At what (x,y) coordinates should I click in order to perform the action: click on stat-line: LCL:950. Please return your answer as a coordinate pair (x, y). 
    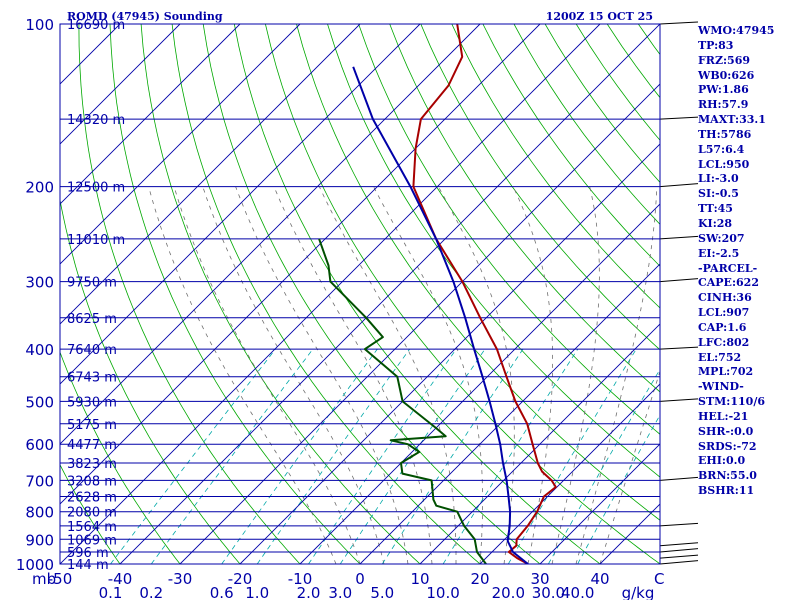
    Looking at the image, I should click on (724, 164).